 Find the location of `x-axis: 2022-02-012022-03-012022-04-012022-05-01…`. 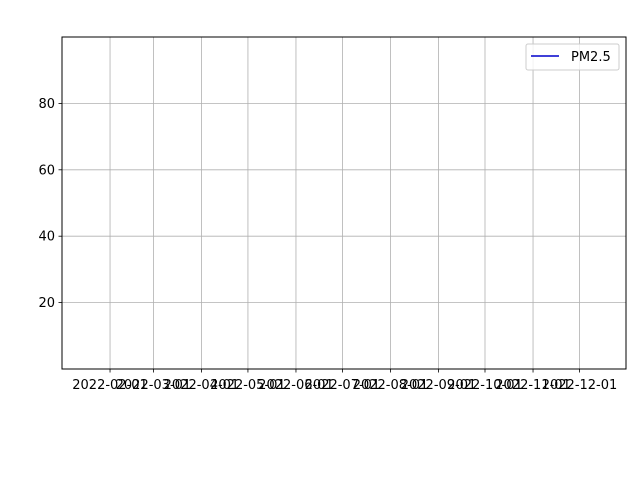

x-axis: 2022-02-012022-03-012022-04-012022-05-01… is located at coordinates (344, 381).